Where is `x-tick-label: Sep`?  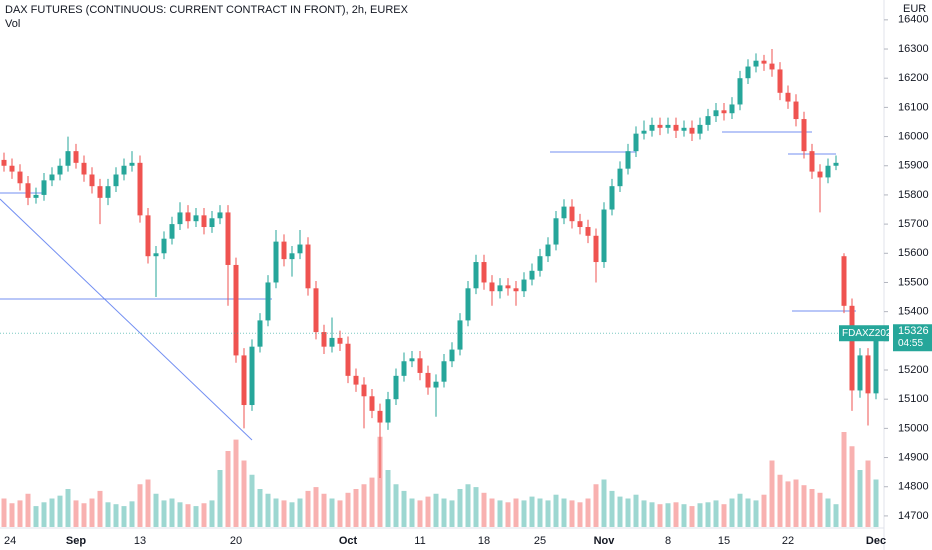 x-tick-label: Sep is located at coordinates (76, 541).